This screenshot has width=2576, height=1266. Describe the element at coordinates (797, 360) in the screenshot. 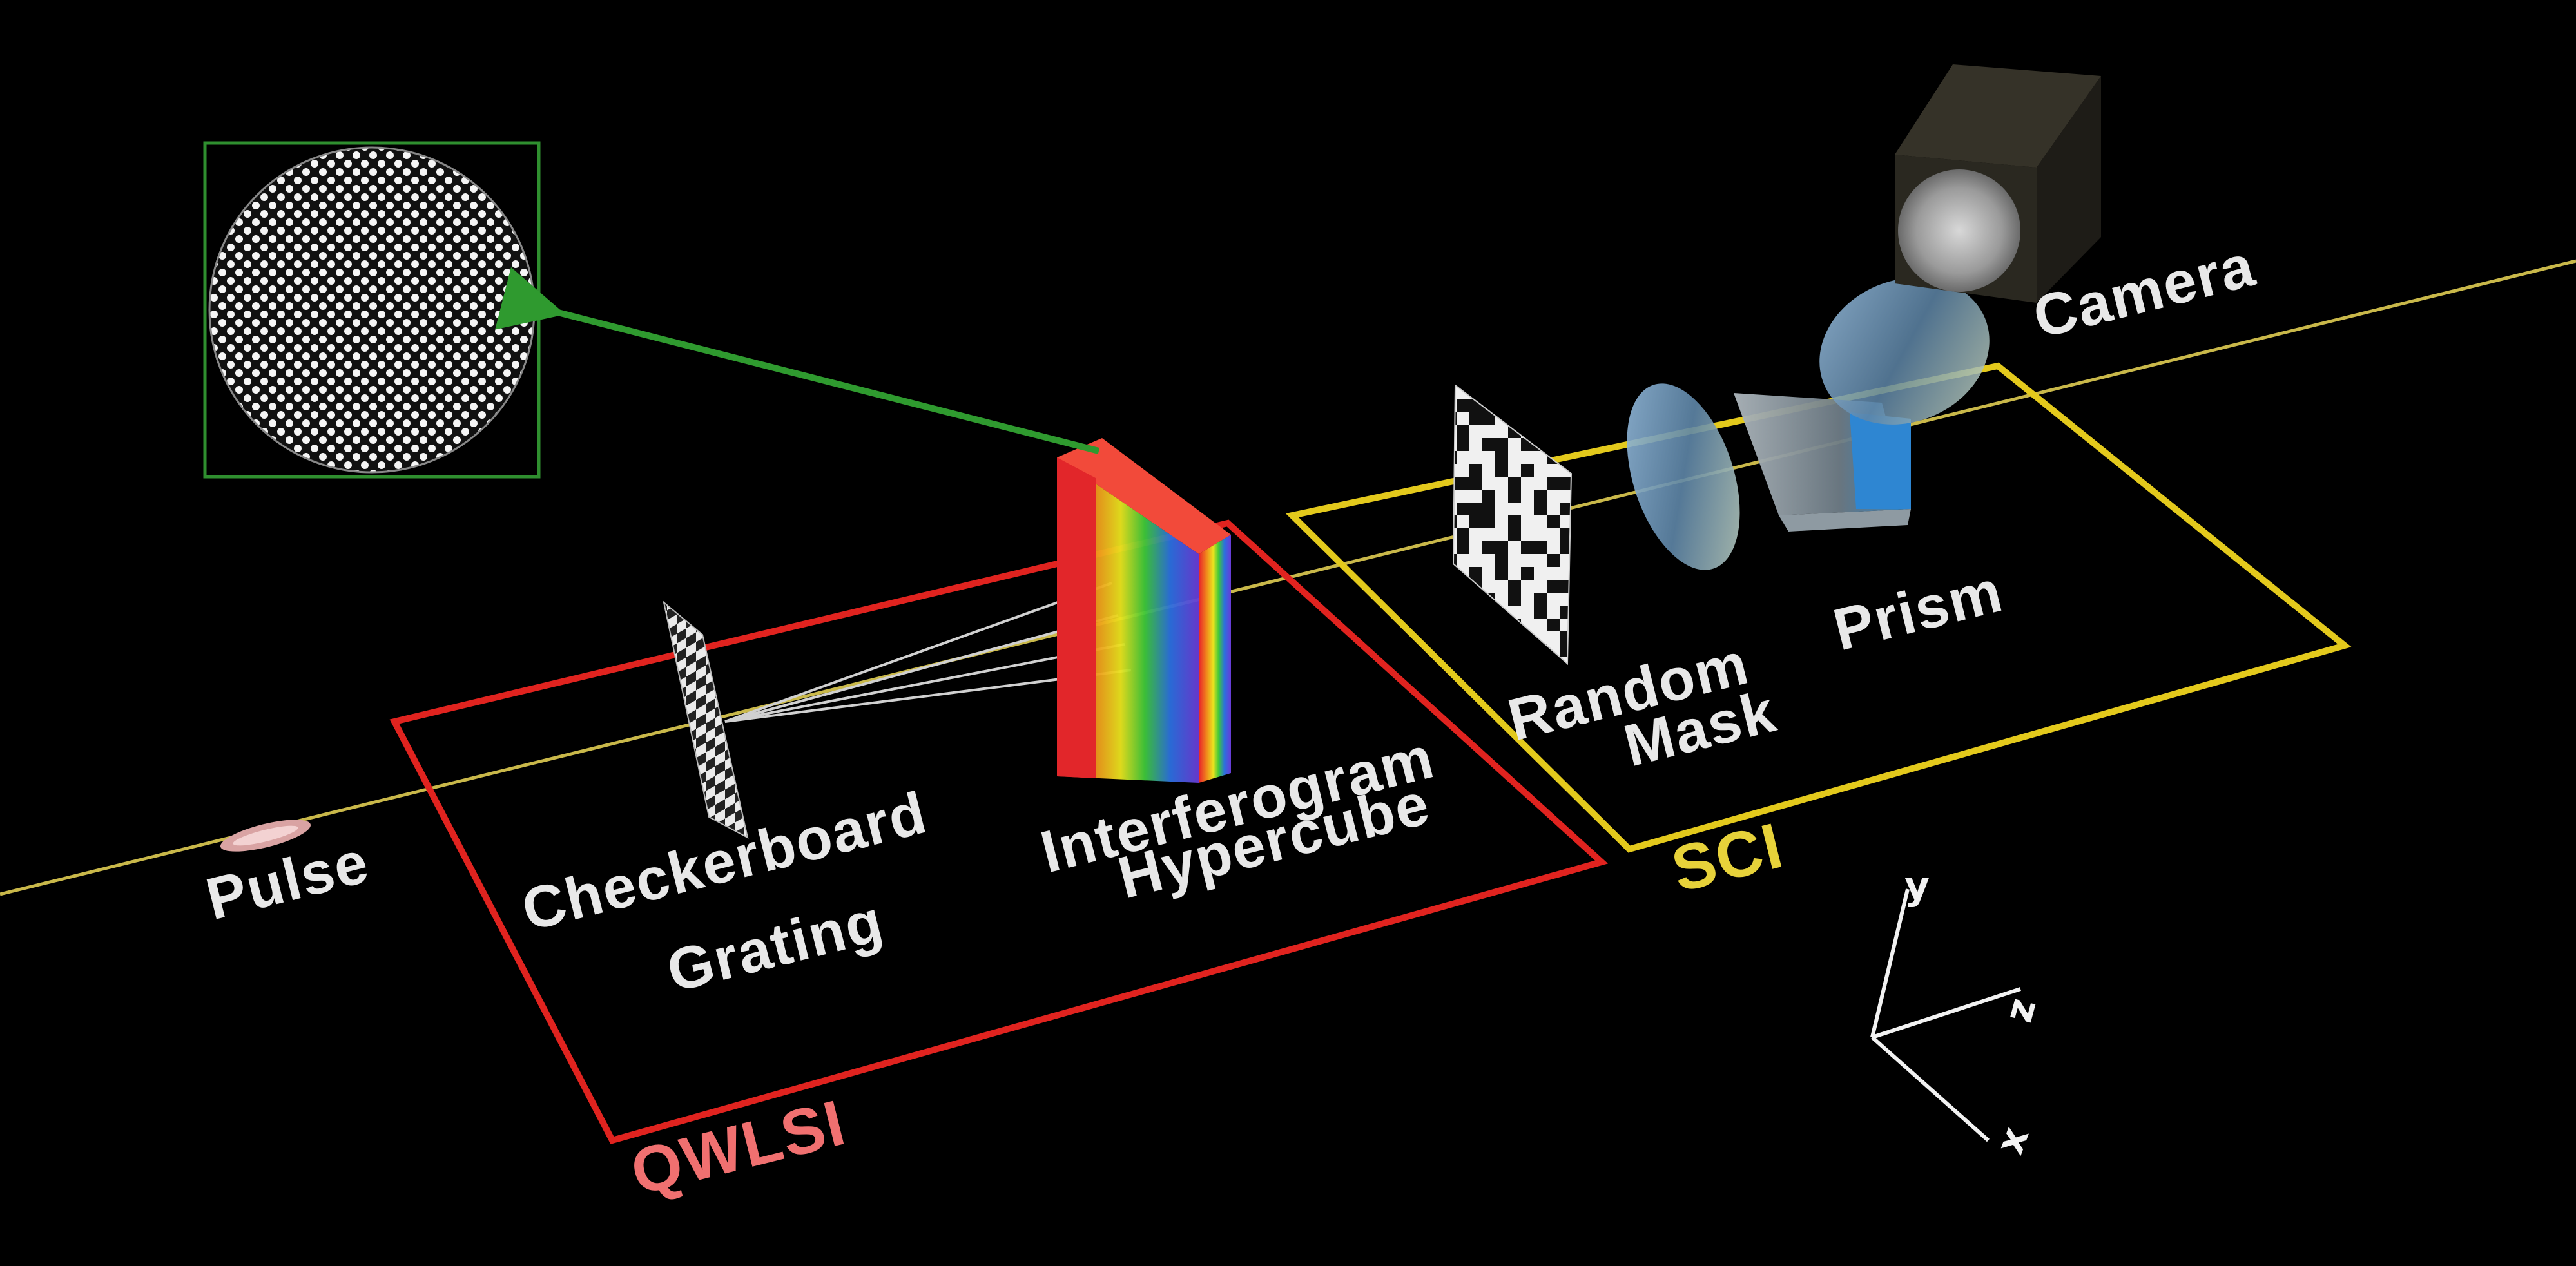

I see `inset-arrow` at that location.